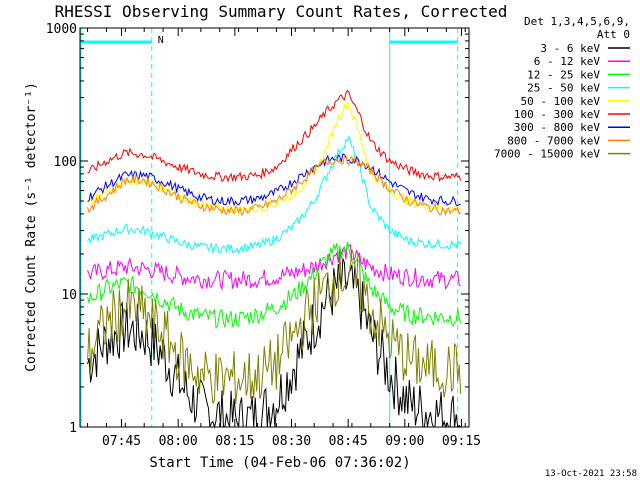 This screenshot has width=640, height=480. I want to click on legend-label-3: 12 - 25 keV, so click(563, 74).